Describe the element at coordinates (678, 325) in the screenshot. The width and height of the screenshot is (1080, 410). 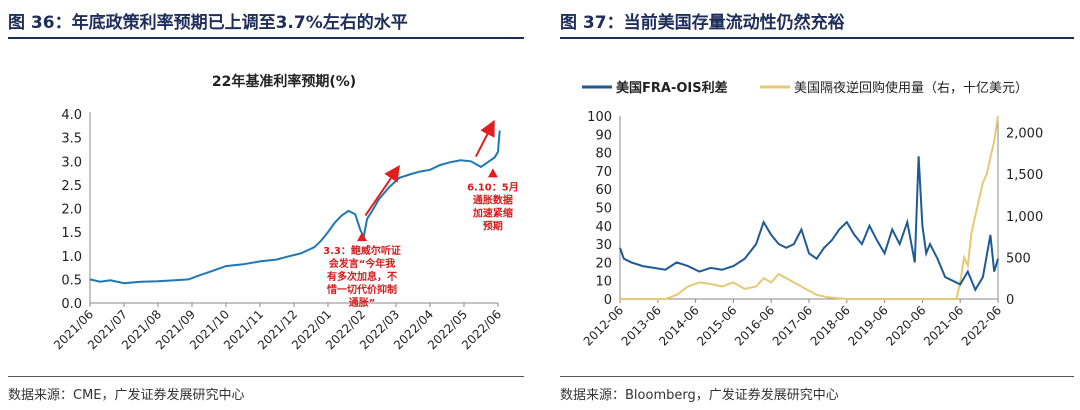
I see `x-tick-label: 2014-06` at that location.